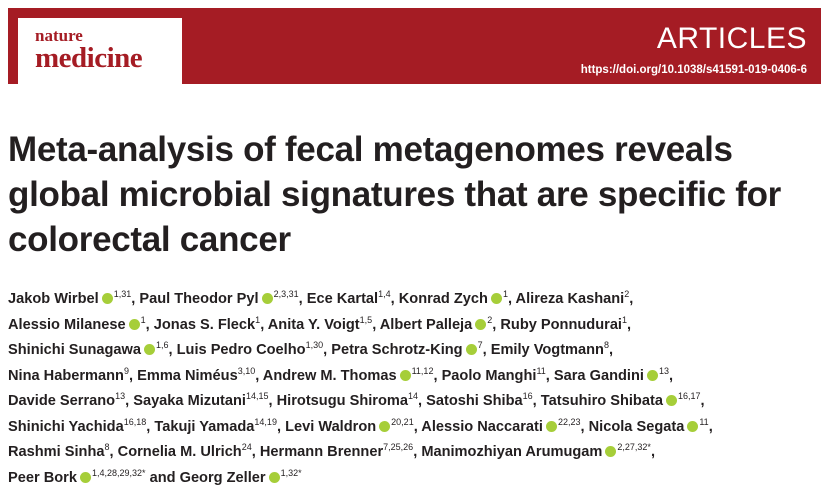  What do you see at coordinates (179, 452) in the screenshot?
I see `author-name: Cornelia M. Ulrich` at bounding box center [179, 452].